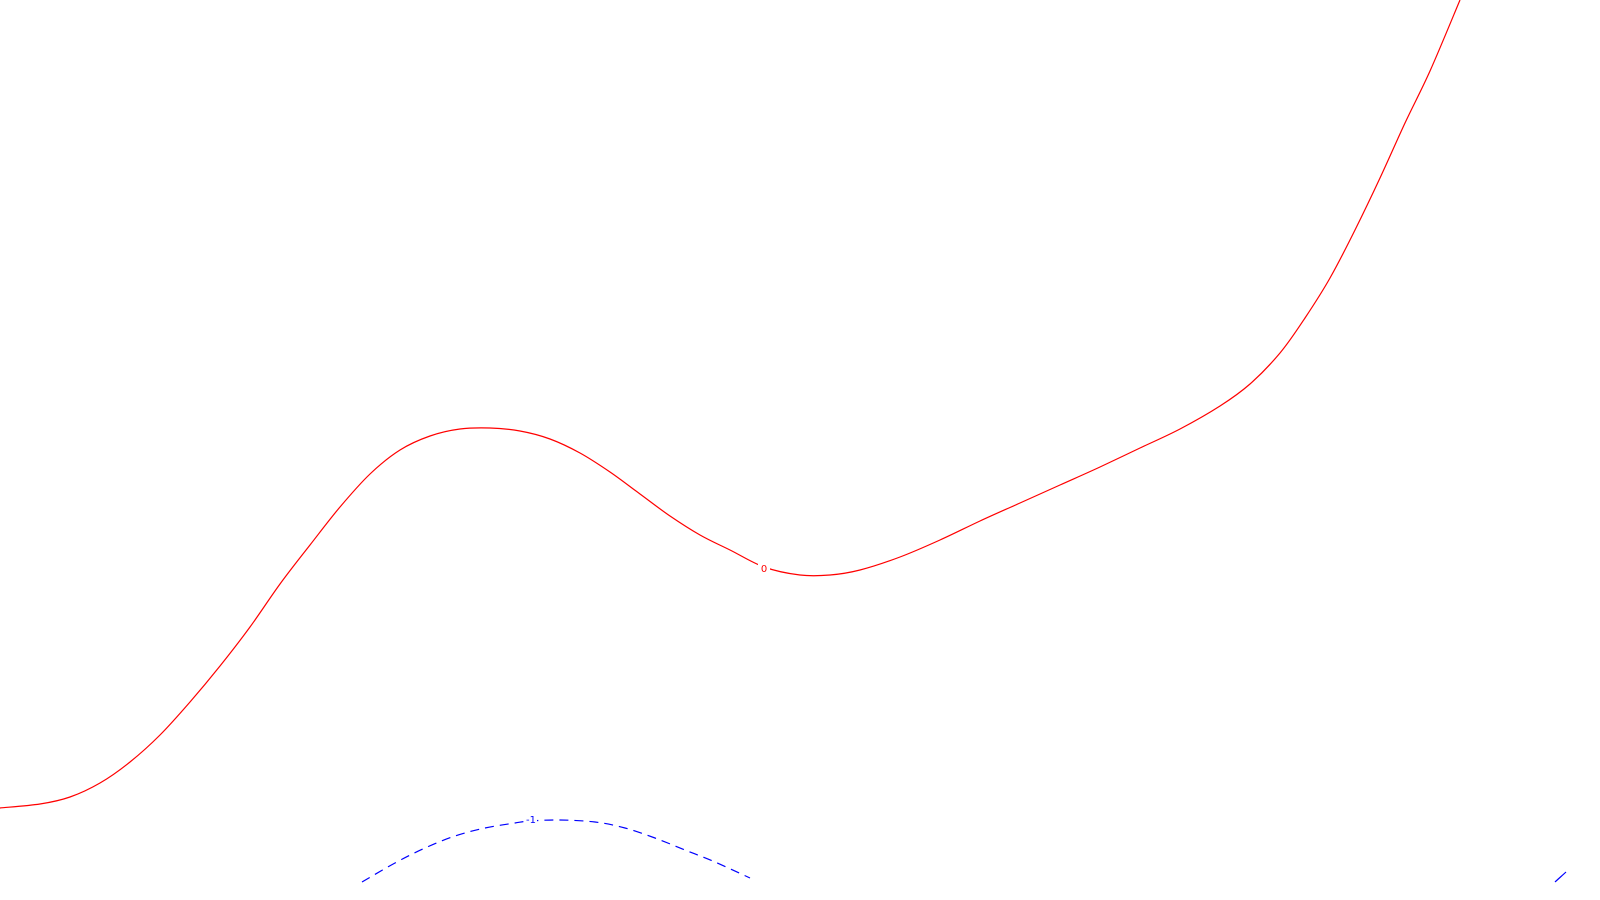  I want to click on contour-label-1: -1, so click(531, 820).